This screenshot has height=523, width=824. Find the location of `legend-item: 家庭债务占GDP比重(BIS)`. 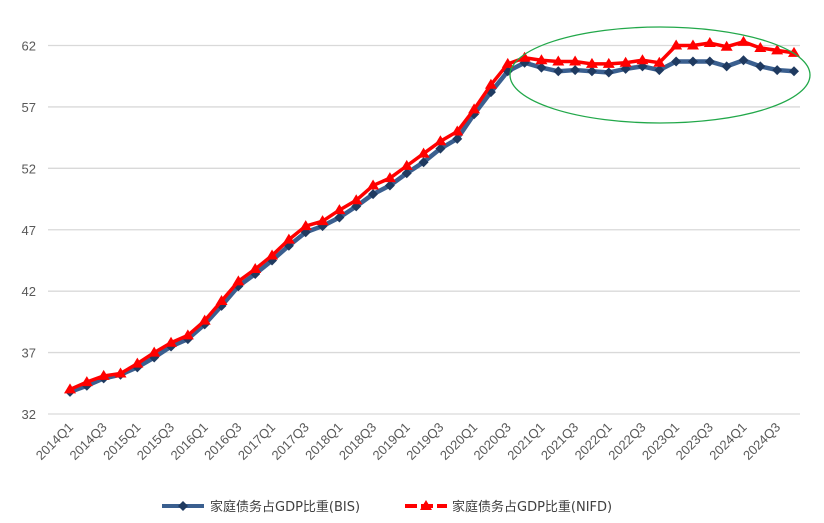

legend-item: 家庭债务占GDP比重(BIS) is located at coordinates (261, 507).